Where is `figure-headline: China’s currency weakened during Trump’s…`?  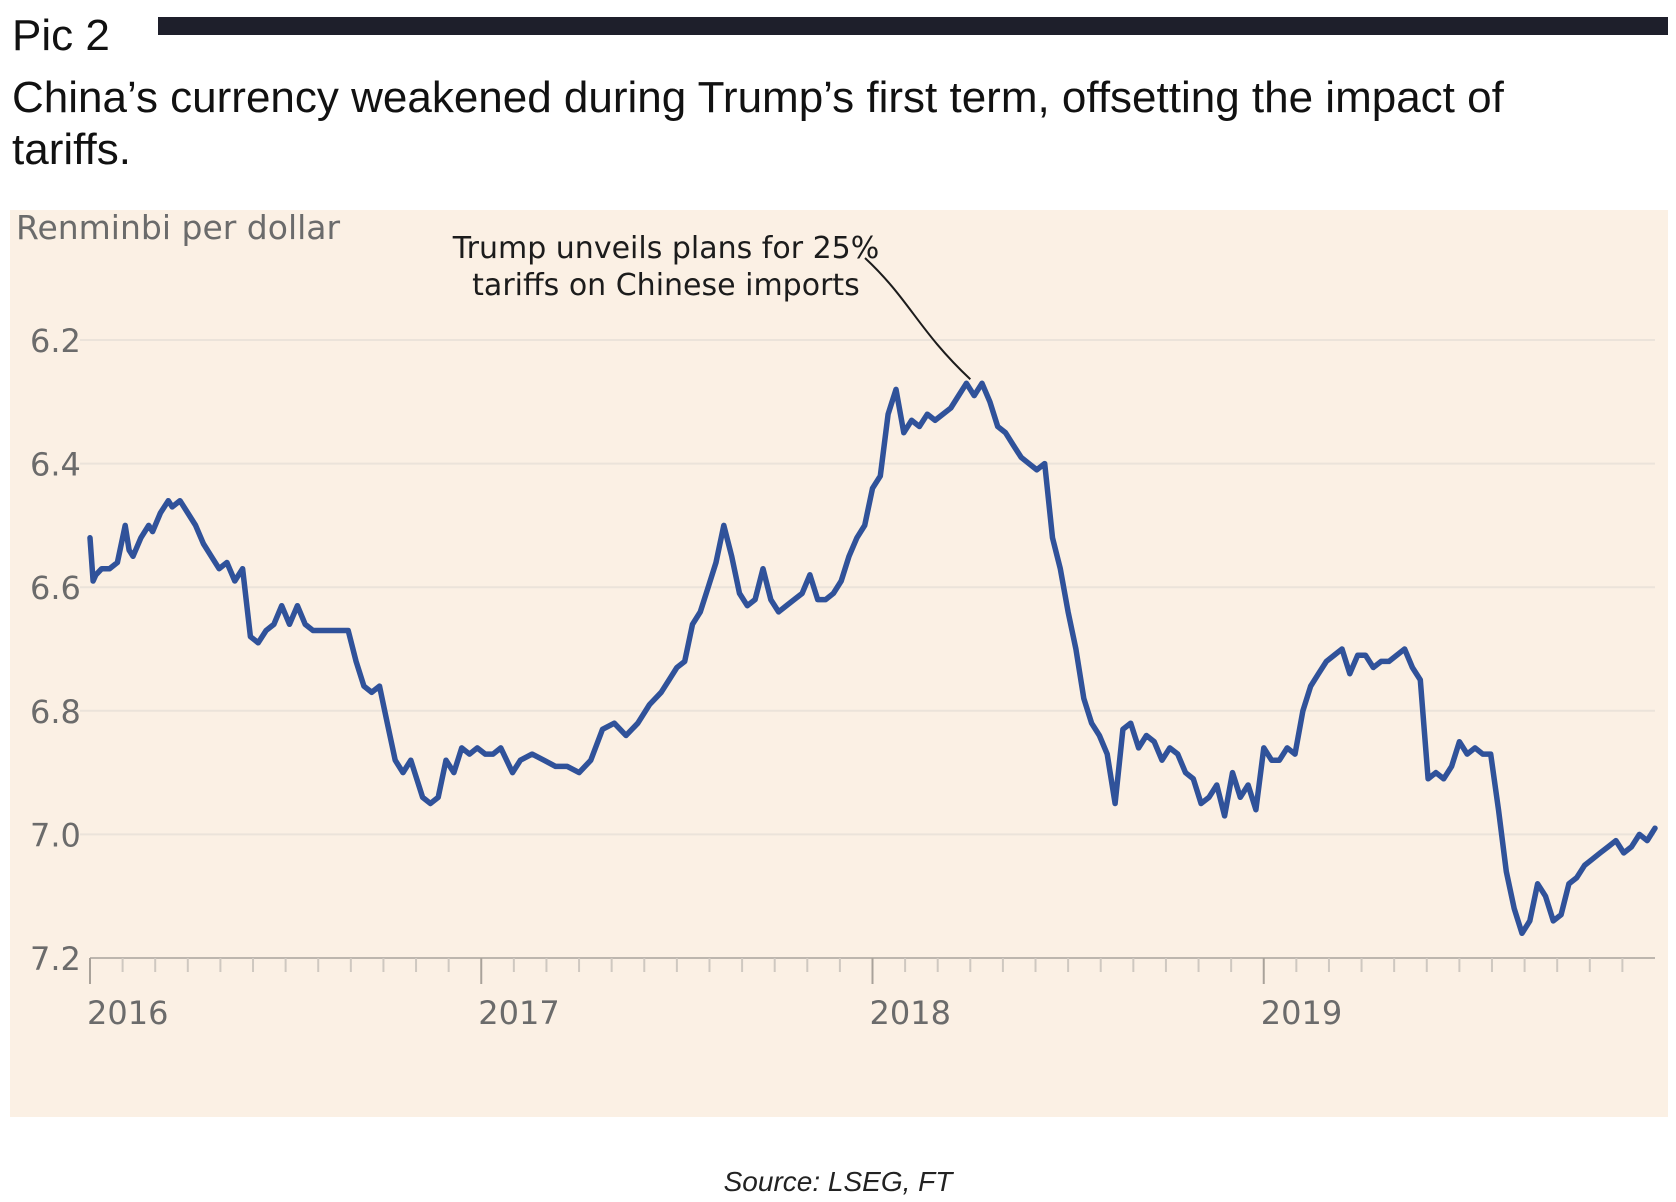 figure-headline: China’s currency weakened during Trump’s… is located at coordinates (758, 123).